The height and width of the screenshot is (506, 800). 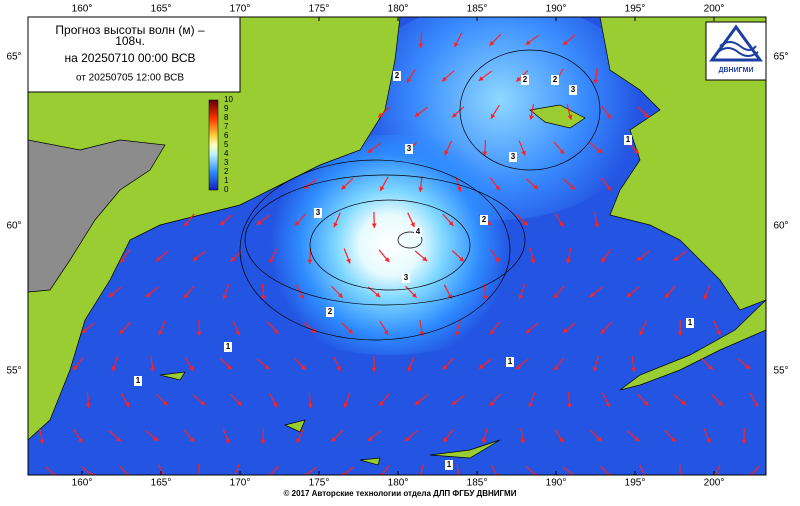 What do you see at coordinates (226, 117) in the screenshot?
I see `colorbar-label: 8` at bounding box center [226, 117].